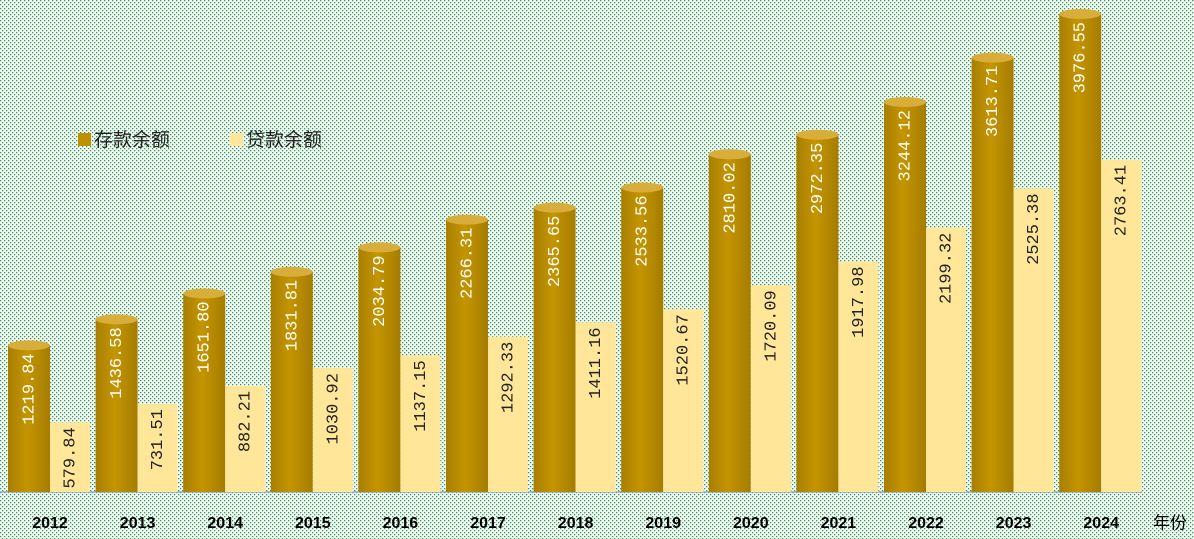 The image size is (1194, 539). I want to click on value-label: 1411.16, so click(596, 362).